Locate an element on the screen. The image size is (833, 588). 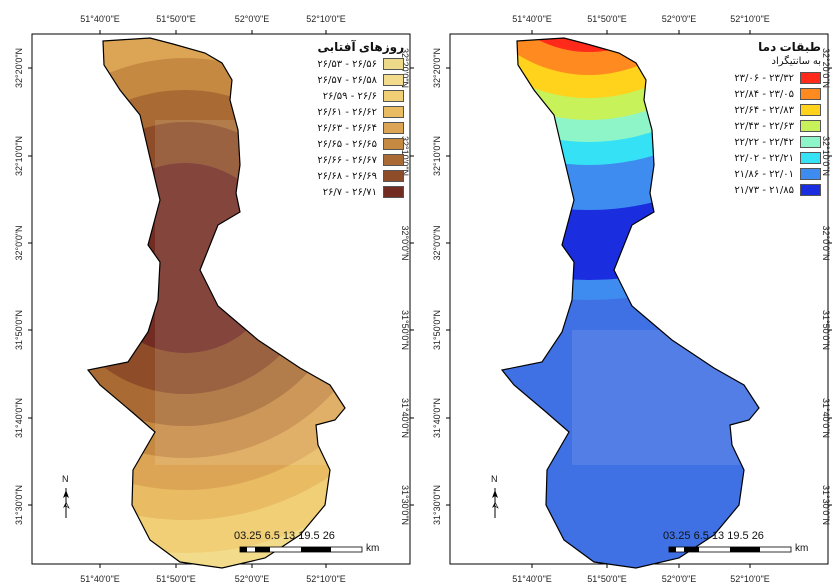
legend-item: ۲۶/۵۶ - ۲۶/۵۳ is located at coordinates (360, 64).